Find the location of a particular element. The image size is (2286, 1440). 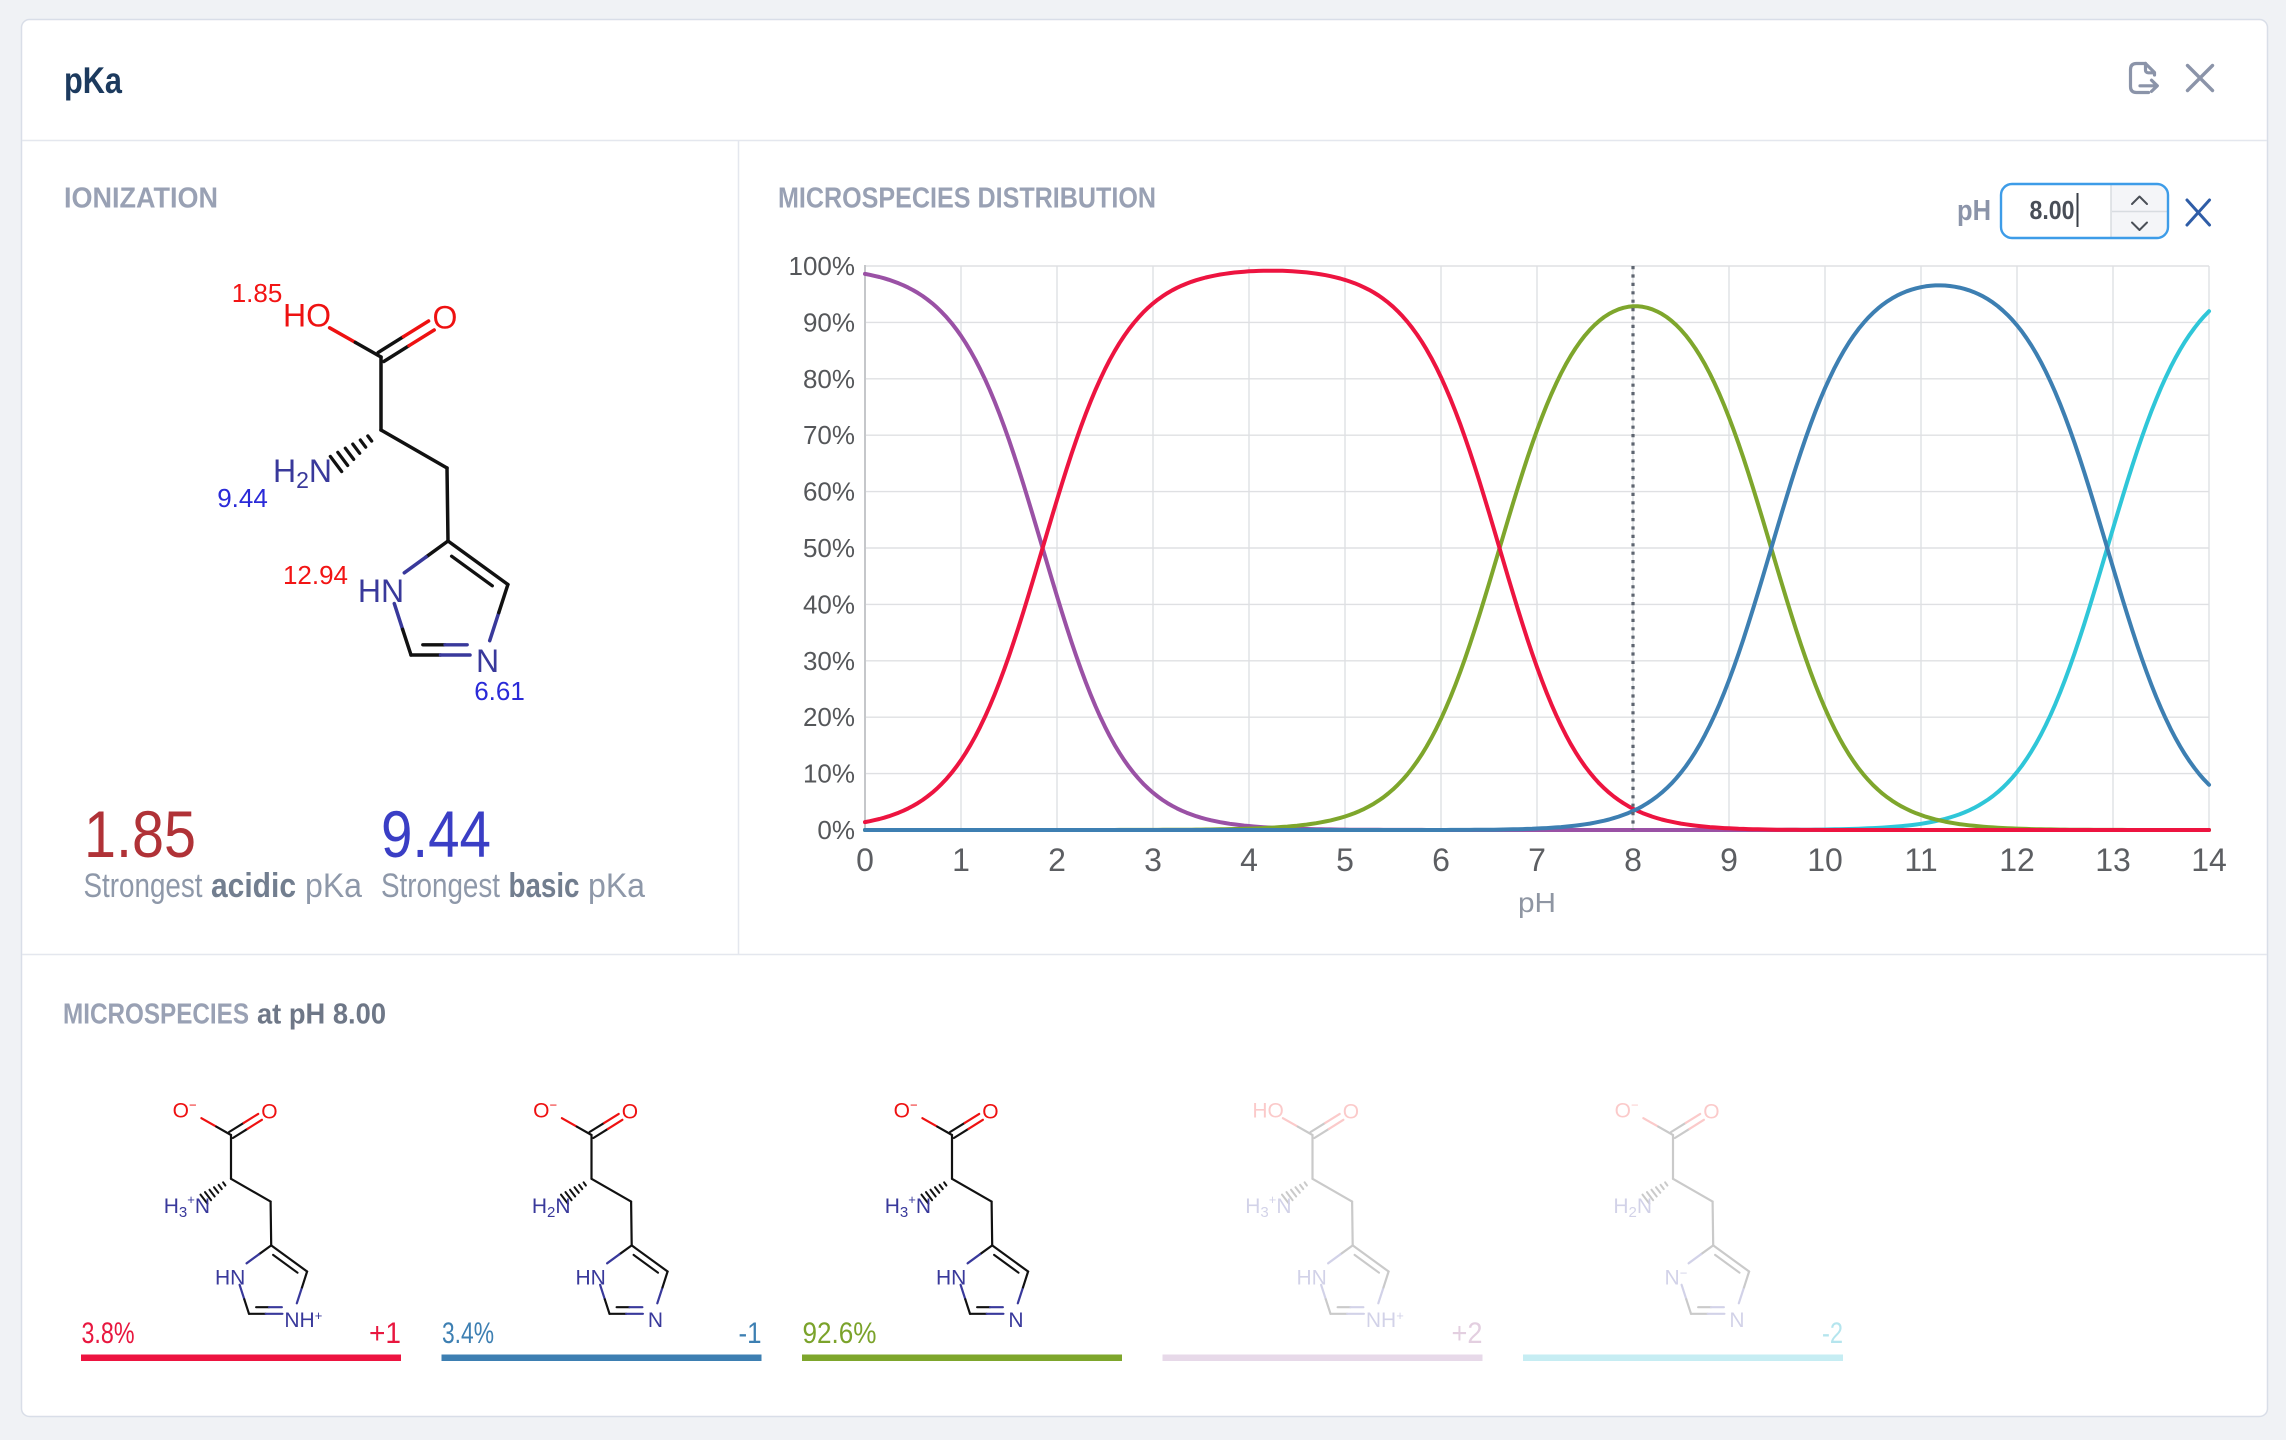

svg-text: 5 is located at coordinates (1345, 860).